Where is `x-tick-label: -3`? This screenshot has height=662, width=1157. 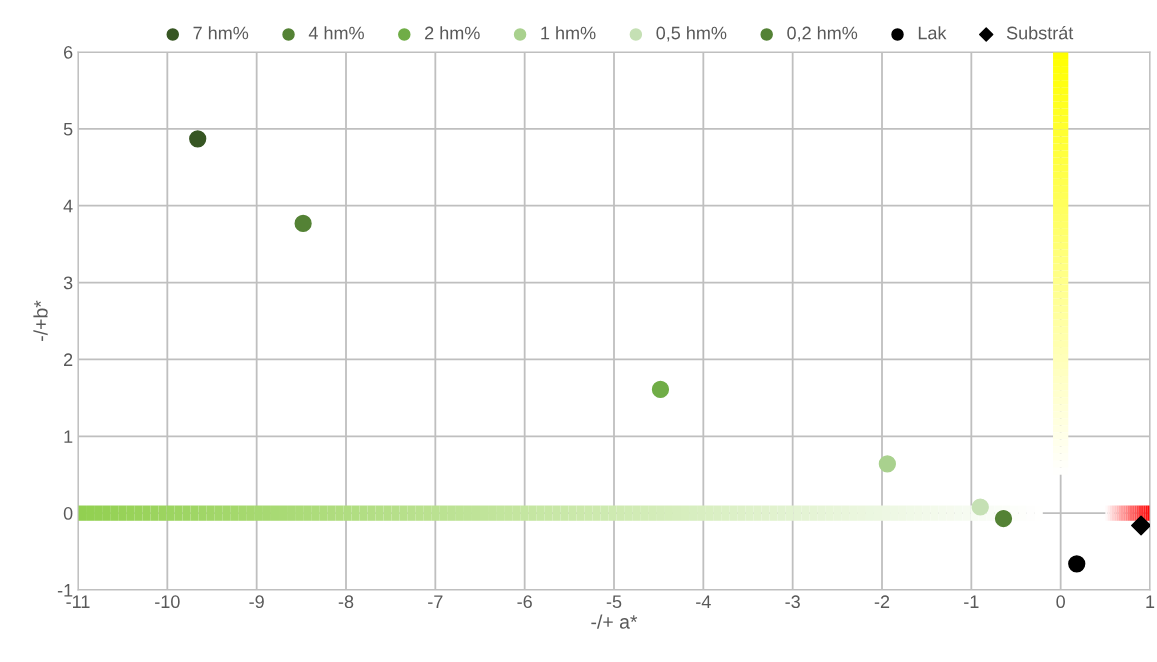 x-tick-label: -3 is located at coordinates (792, 602).